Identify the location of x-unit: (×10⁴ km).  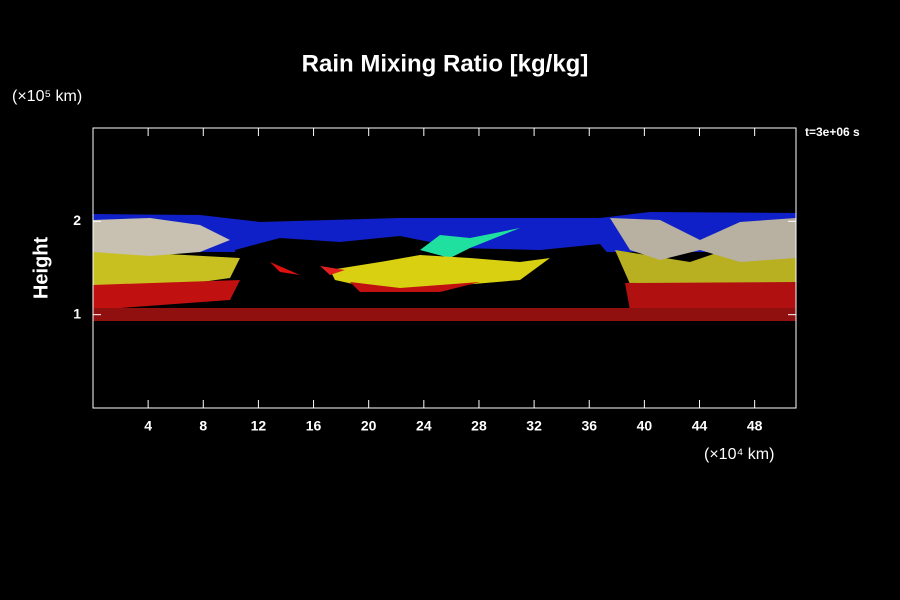
(739, 454).